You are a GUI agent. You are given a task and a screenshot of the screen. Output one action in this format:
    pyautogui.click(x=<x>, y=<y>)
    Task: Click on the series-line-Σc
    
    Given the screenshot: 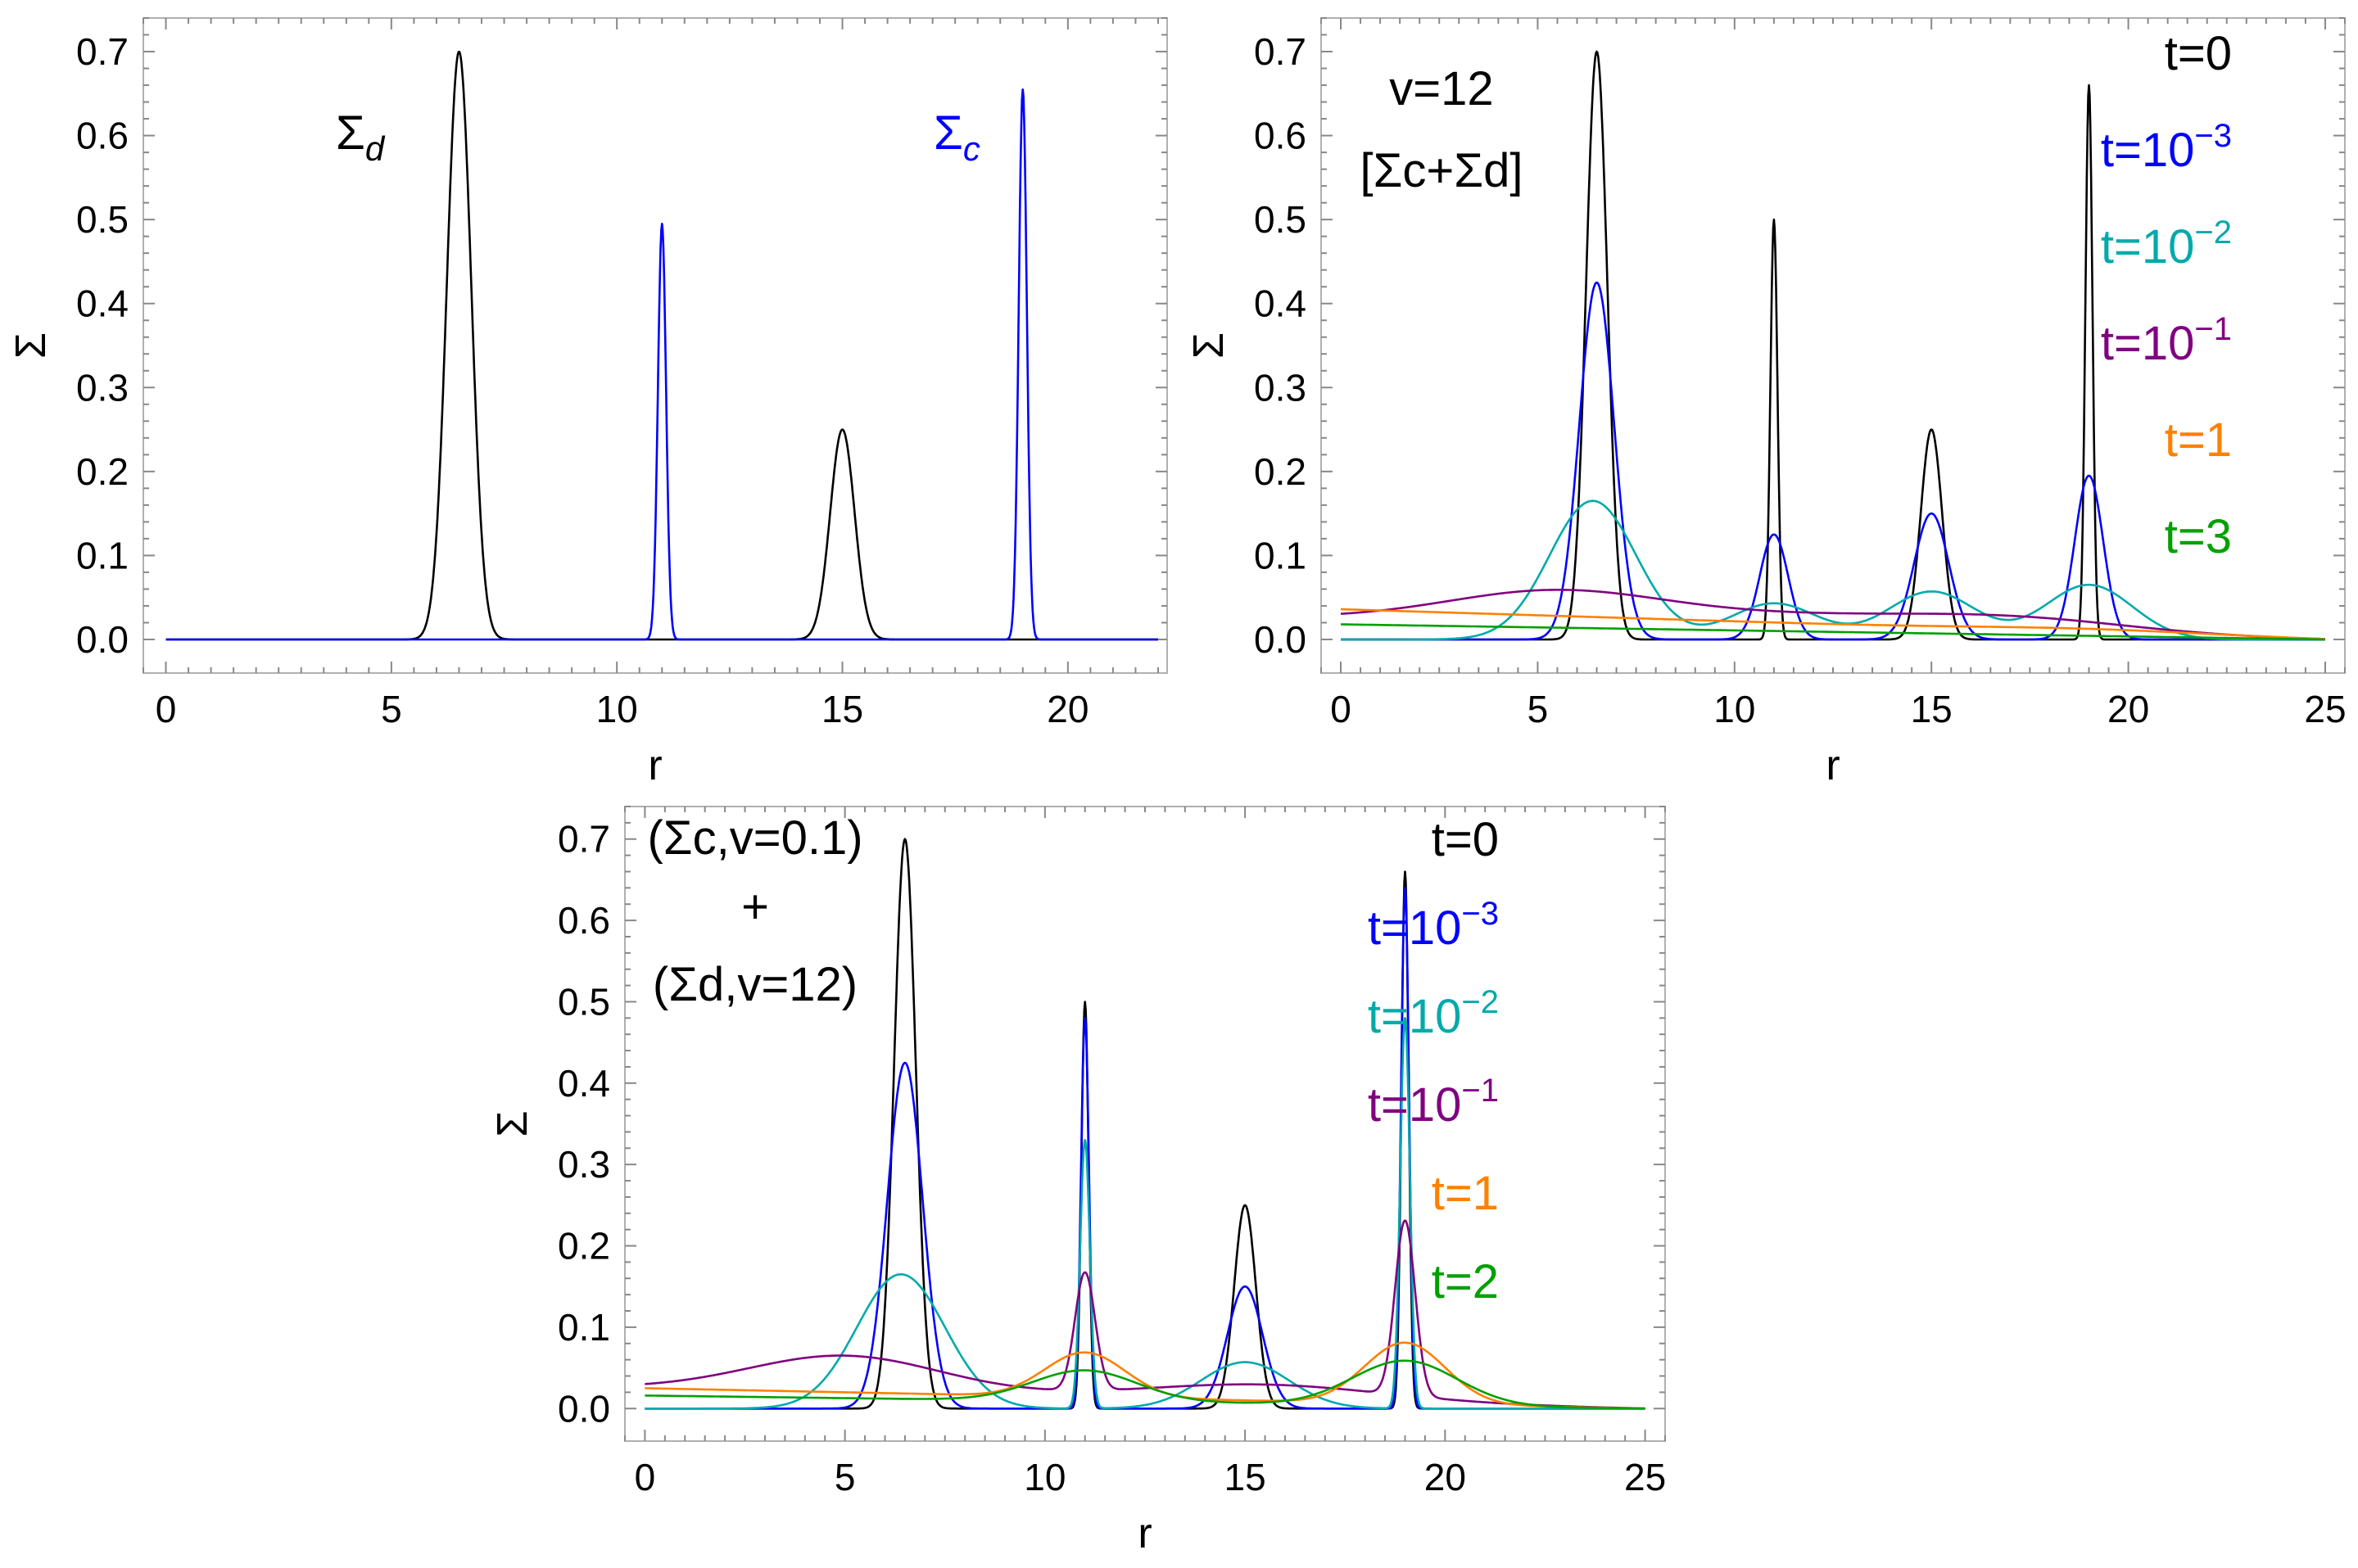 What is the action you would take?
    pyautogui.click(x=662, y=365)
    